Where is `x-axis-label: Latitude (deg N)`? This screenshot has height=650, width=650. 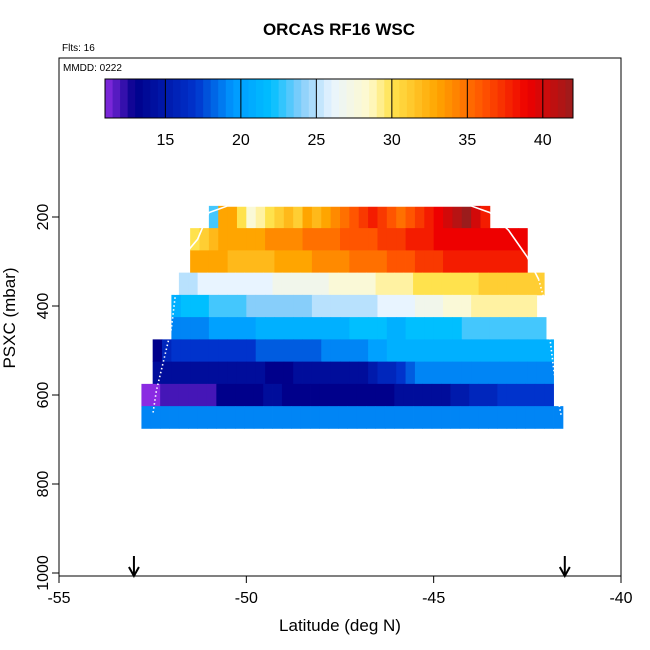 x-axis-label: Latitude (deg N) is located at coordinates (340, 625).